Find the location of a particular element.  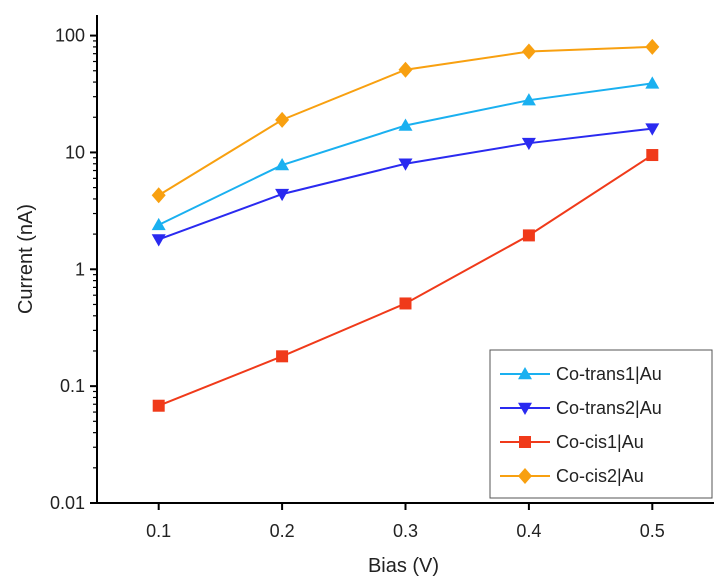

legend-item: Co-cis1|Au is located at coordinates (572, 442).